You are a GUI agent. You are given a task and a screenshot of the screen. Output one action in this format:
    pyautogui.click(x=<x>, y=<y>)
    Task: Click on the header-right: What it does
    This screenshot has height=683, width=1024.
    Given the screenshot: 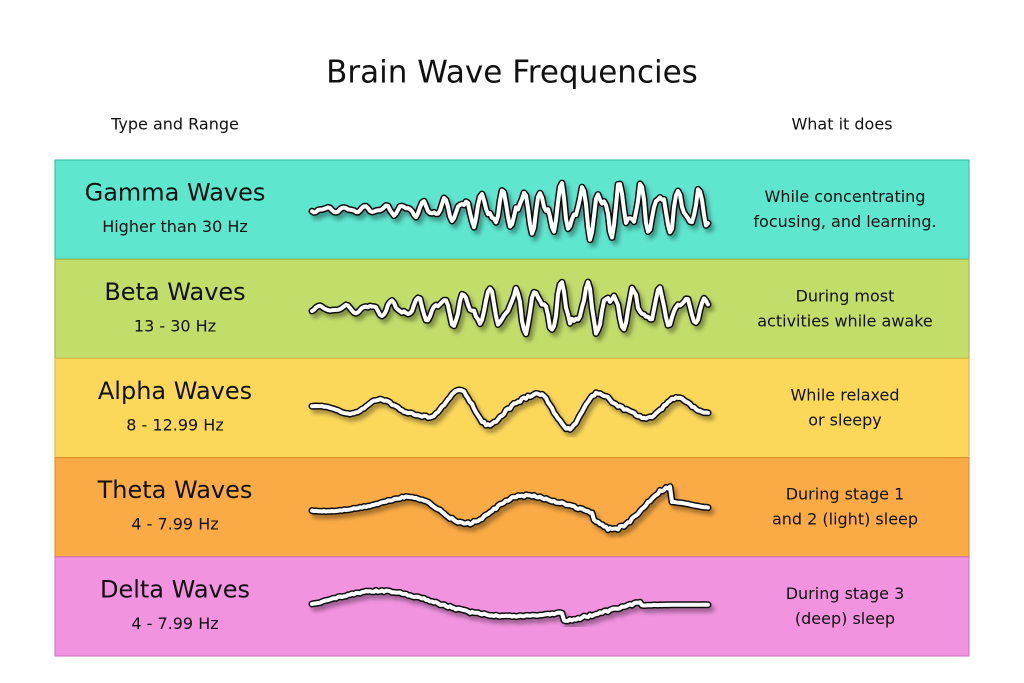 What is the action you would take?
    pyautogui.click(x=841, y=124)
    